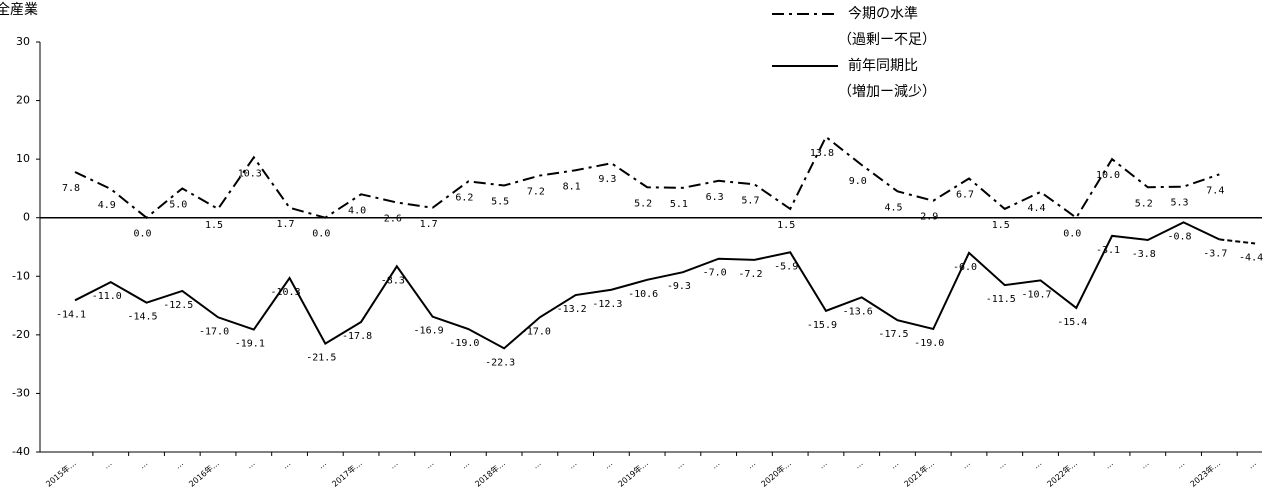  I want to click on legend-label: 前年同期比, so click(883, 65).